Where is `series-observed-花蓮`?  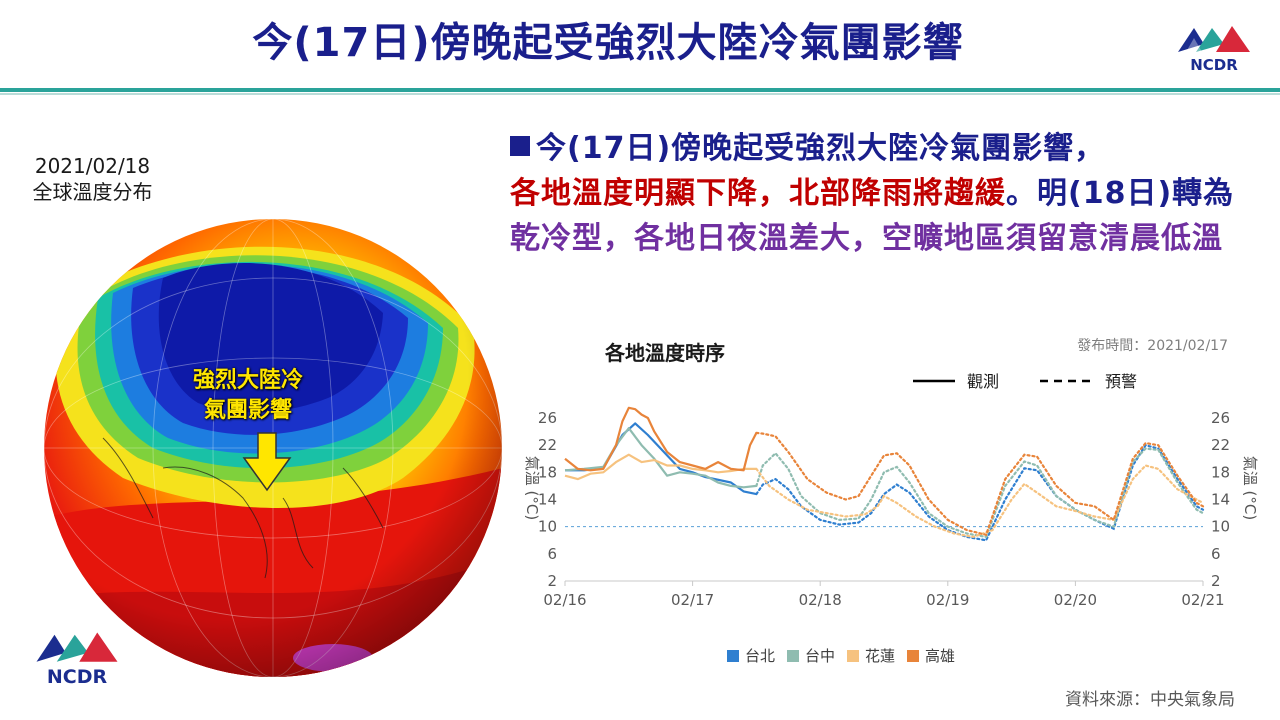 series-observed-花蓮 is located at coordinates (660, 467).